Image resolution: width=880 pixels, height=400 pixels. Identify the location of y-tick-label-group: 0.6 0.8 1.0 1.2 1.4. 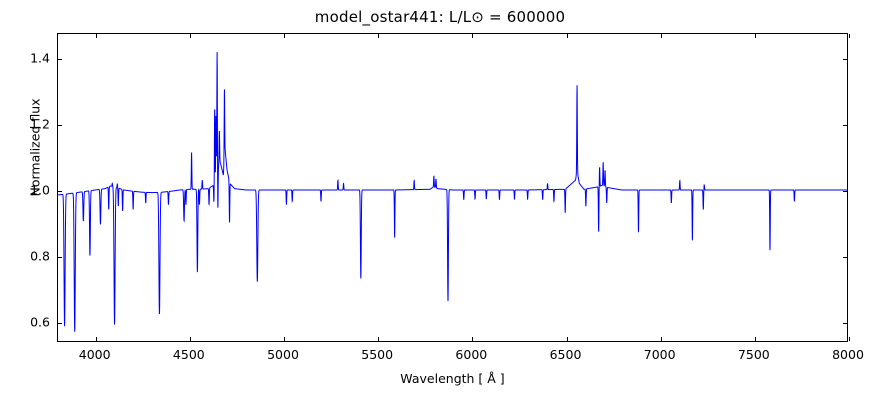
(25, 200).